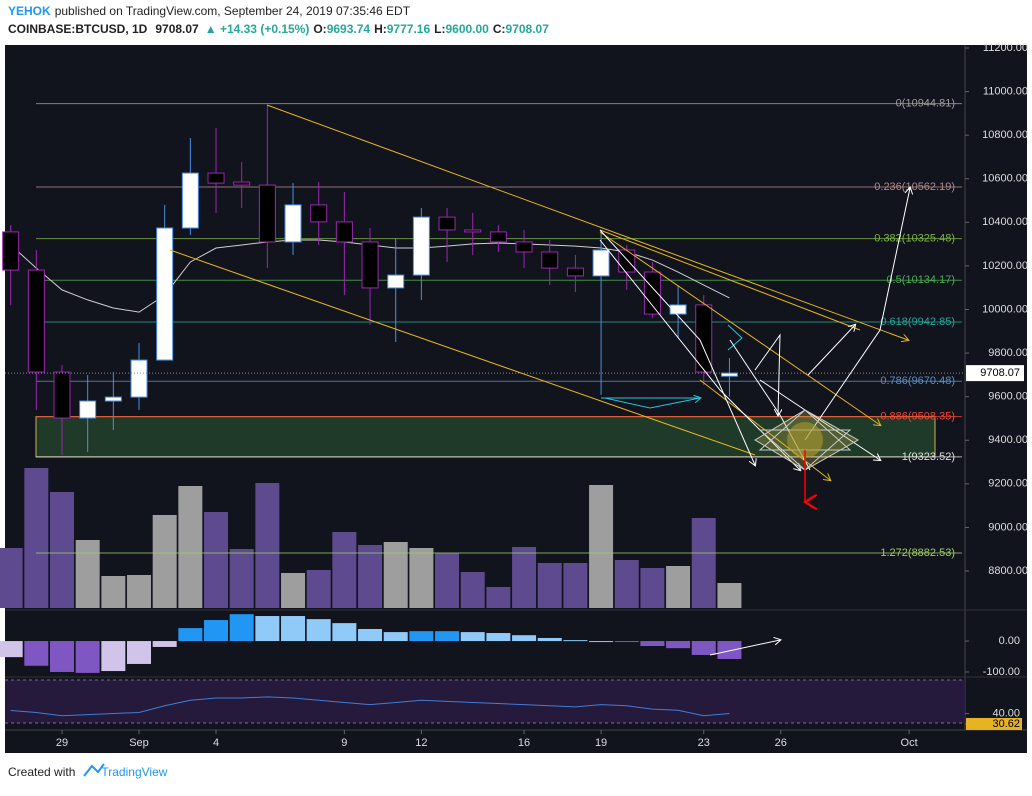 The height and width of the screenshot is (796, 1032). What do you see at coordinates (257, 29) in the screenshot?
I see `change: ▲ +14.33 (+0.15%)` at bounding box center [257, 29].